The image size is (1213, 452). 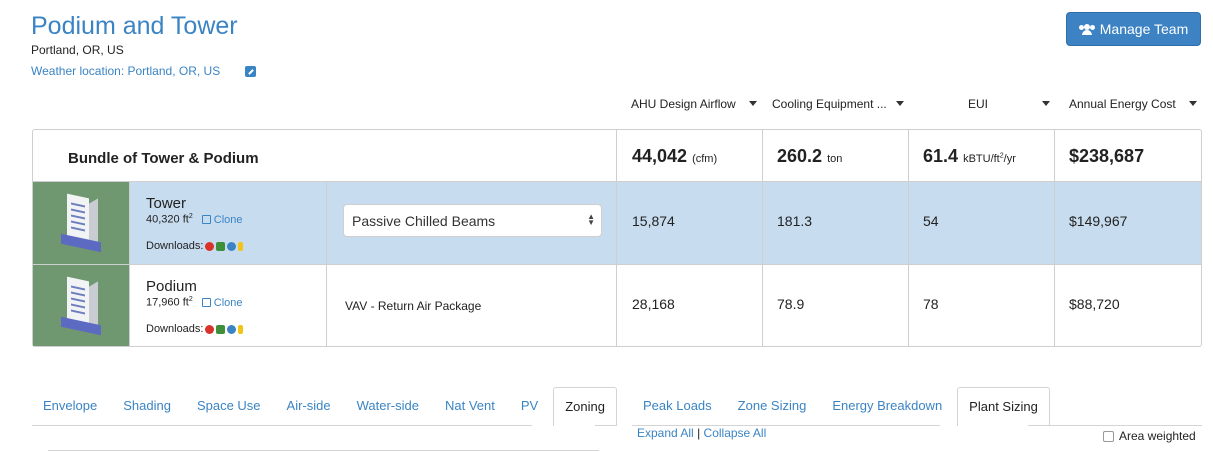 What do you see at coordinates (166, 203) in the screenshot?
I see `building-name: Tower` at bounding box center [166, 203].